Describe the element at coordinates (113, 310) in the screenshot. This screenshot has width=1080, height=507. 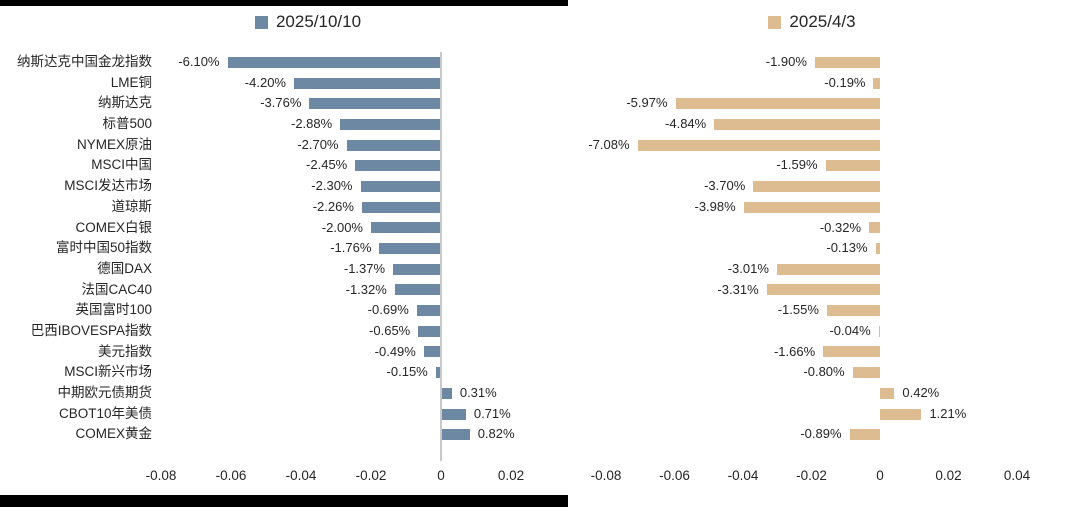
I see `category-label: 英国富时100` at that location.